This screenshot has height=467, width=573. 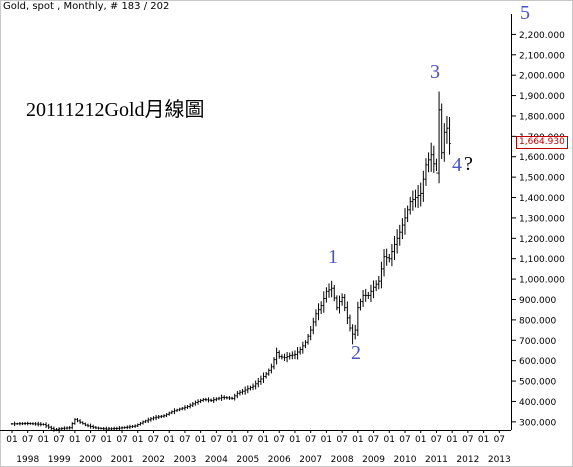 What do you see at coordinates (310, 460) in the screenshot?
I see `x-year-label: 2007` at bounding box center [310, 460].